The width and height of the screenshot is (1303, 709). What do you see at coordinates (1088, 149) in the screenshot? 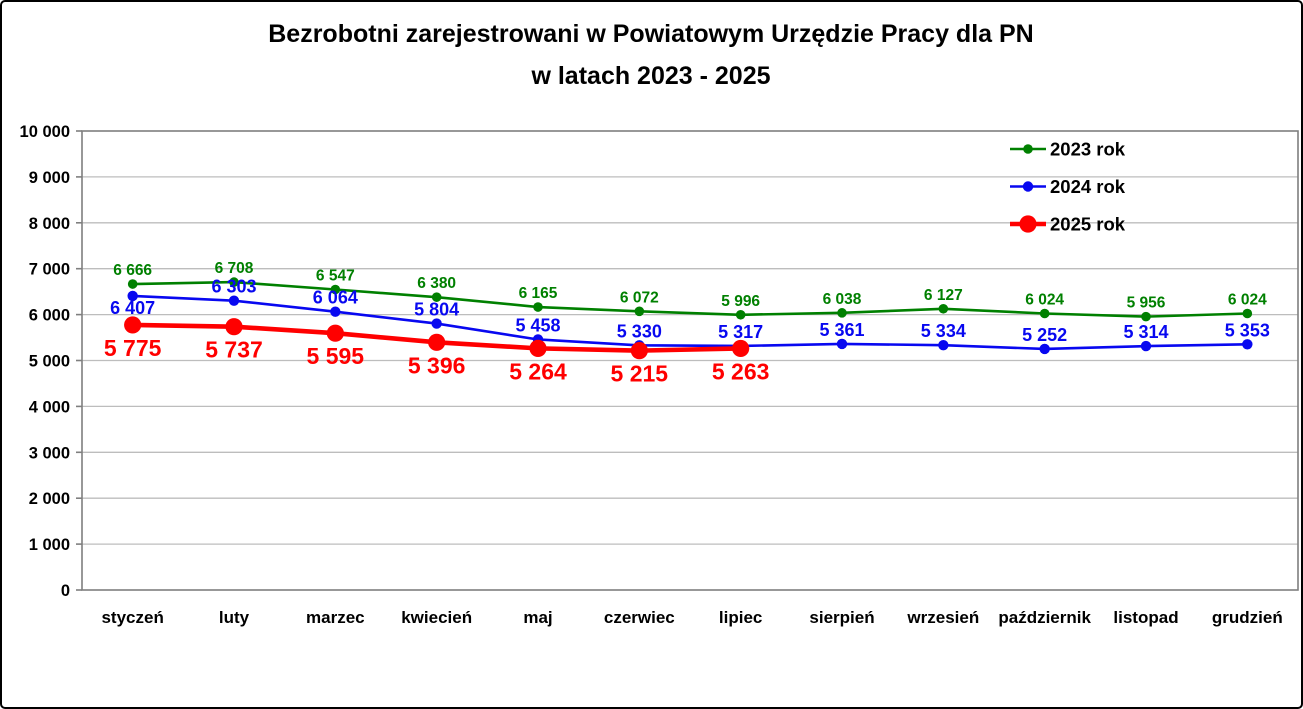
I see `legend-label: 2023 rok` at bounding box center [1088, 149].